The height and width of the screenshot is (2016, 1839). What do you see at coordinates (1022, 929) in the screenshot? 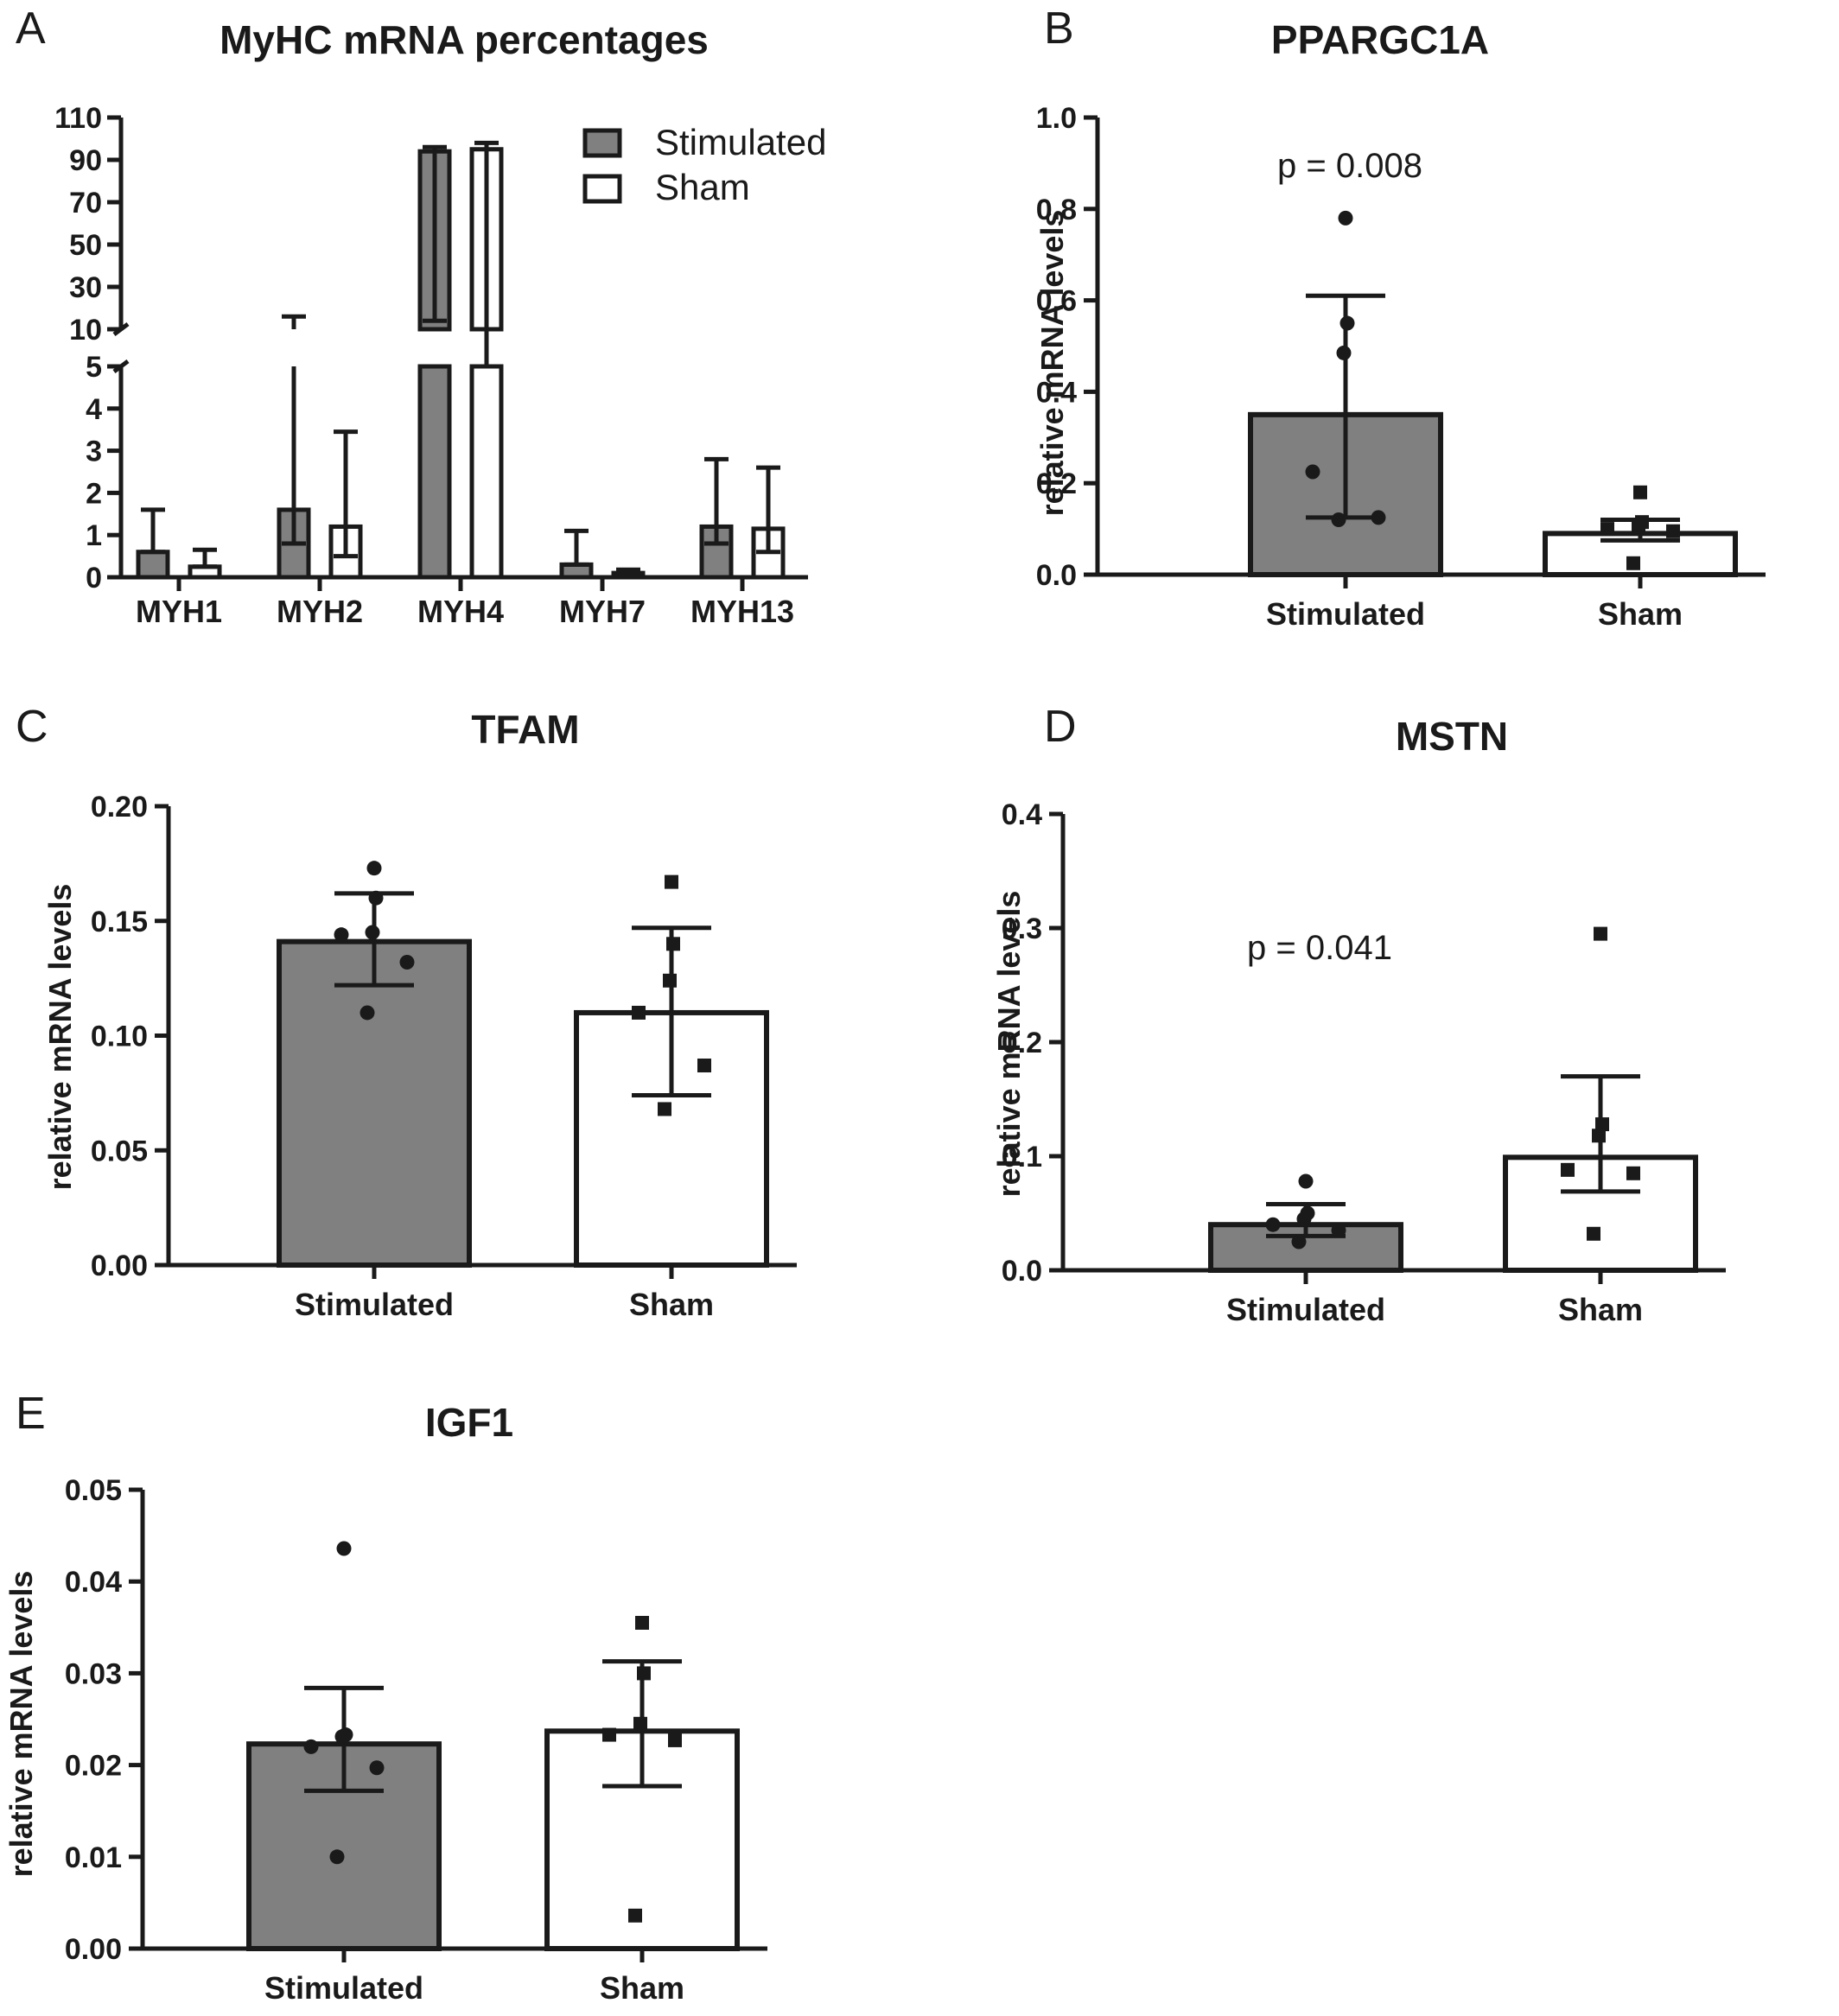
I see `y-tick-label: 0.3` at bounding box center [1022, 929].